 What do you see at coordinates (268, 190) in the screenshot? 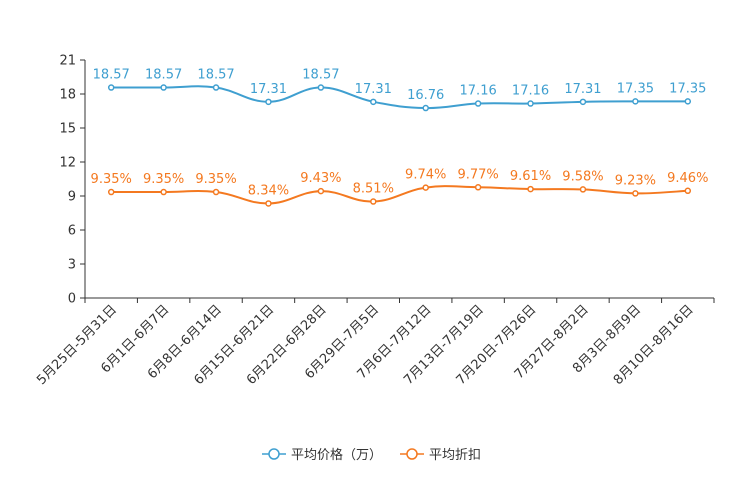
I see `data-label: 8.34%` at bounding box center [268, 190].